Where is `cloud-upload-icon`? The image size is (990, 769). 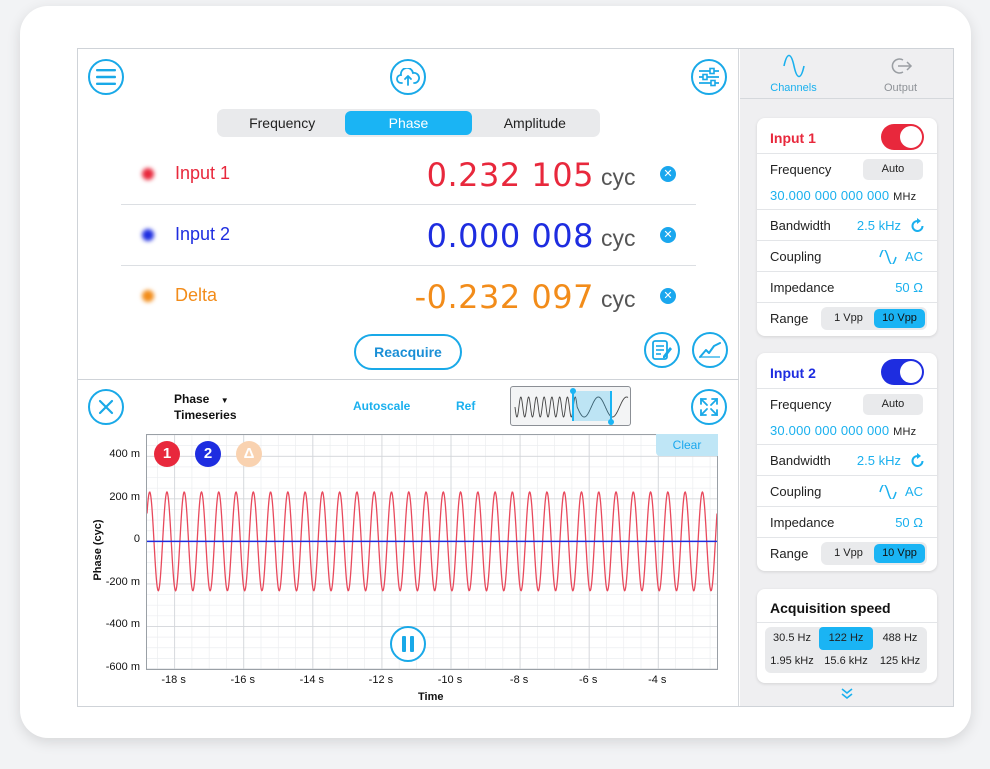 cloud-upload-icon is located at coordinates (408, 77).